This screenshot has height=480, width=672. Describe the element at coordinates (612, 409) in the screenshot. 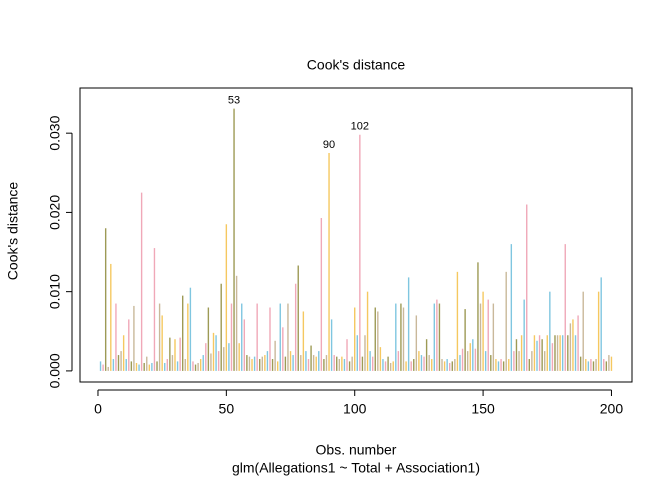

I see `x-tick-label: 200` at that location.